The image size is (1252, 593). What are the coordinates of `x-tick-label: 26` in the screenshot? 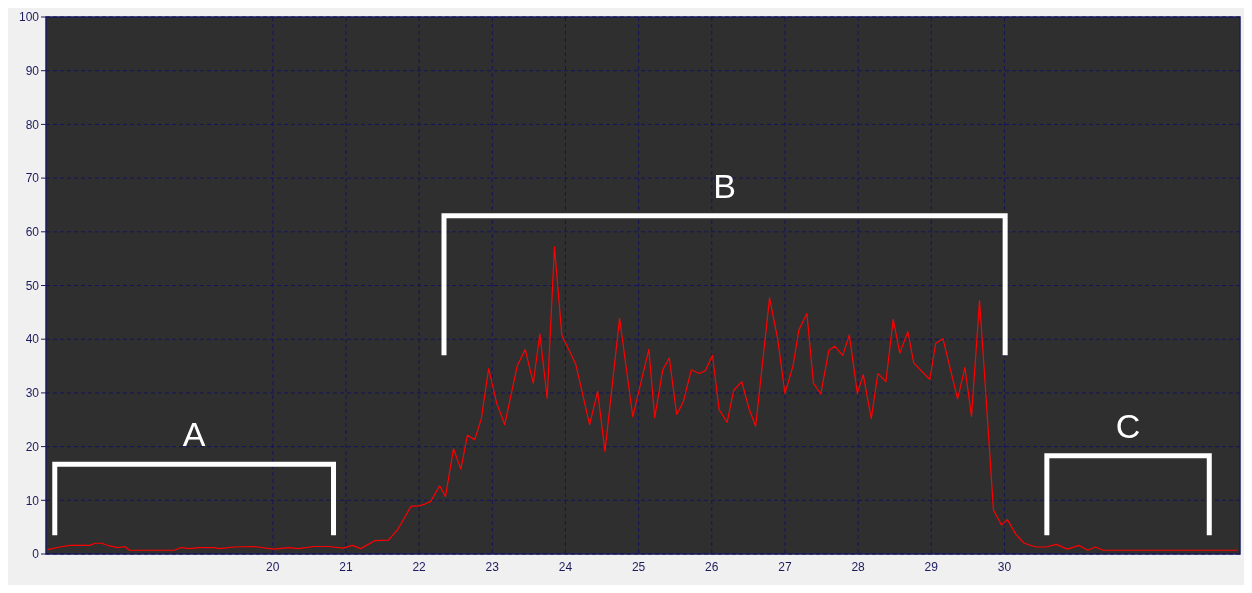 It's located at (712, 567).